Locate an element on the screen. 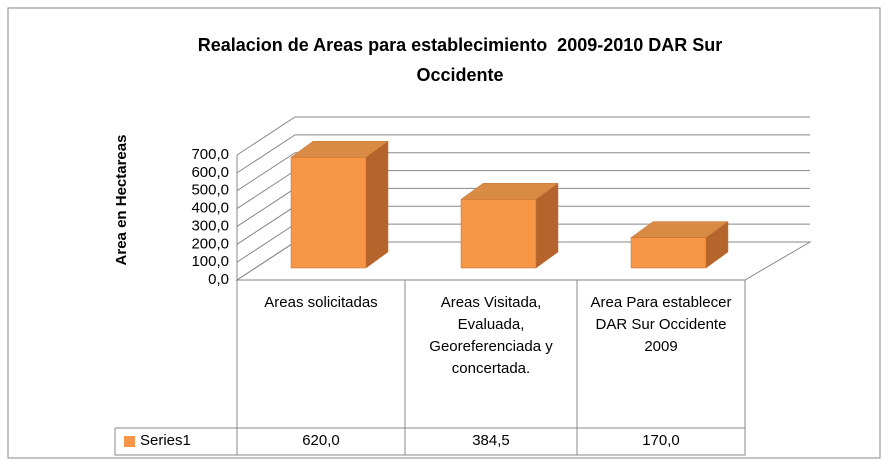  y-tick-label: 400,0 is located at coordinates (210, 208).